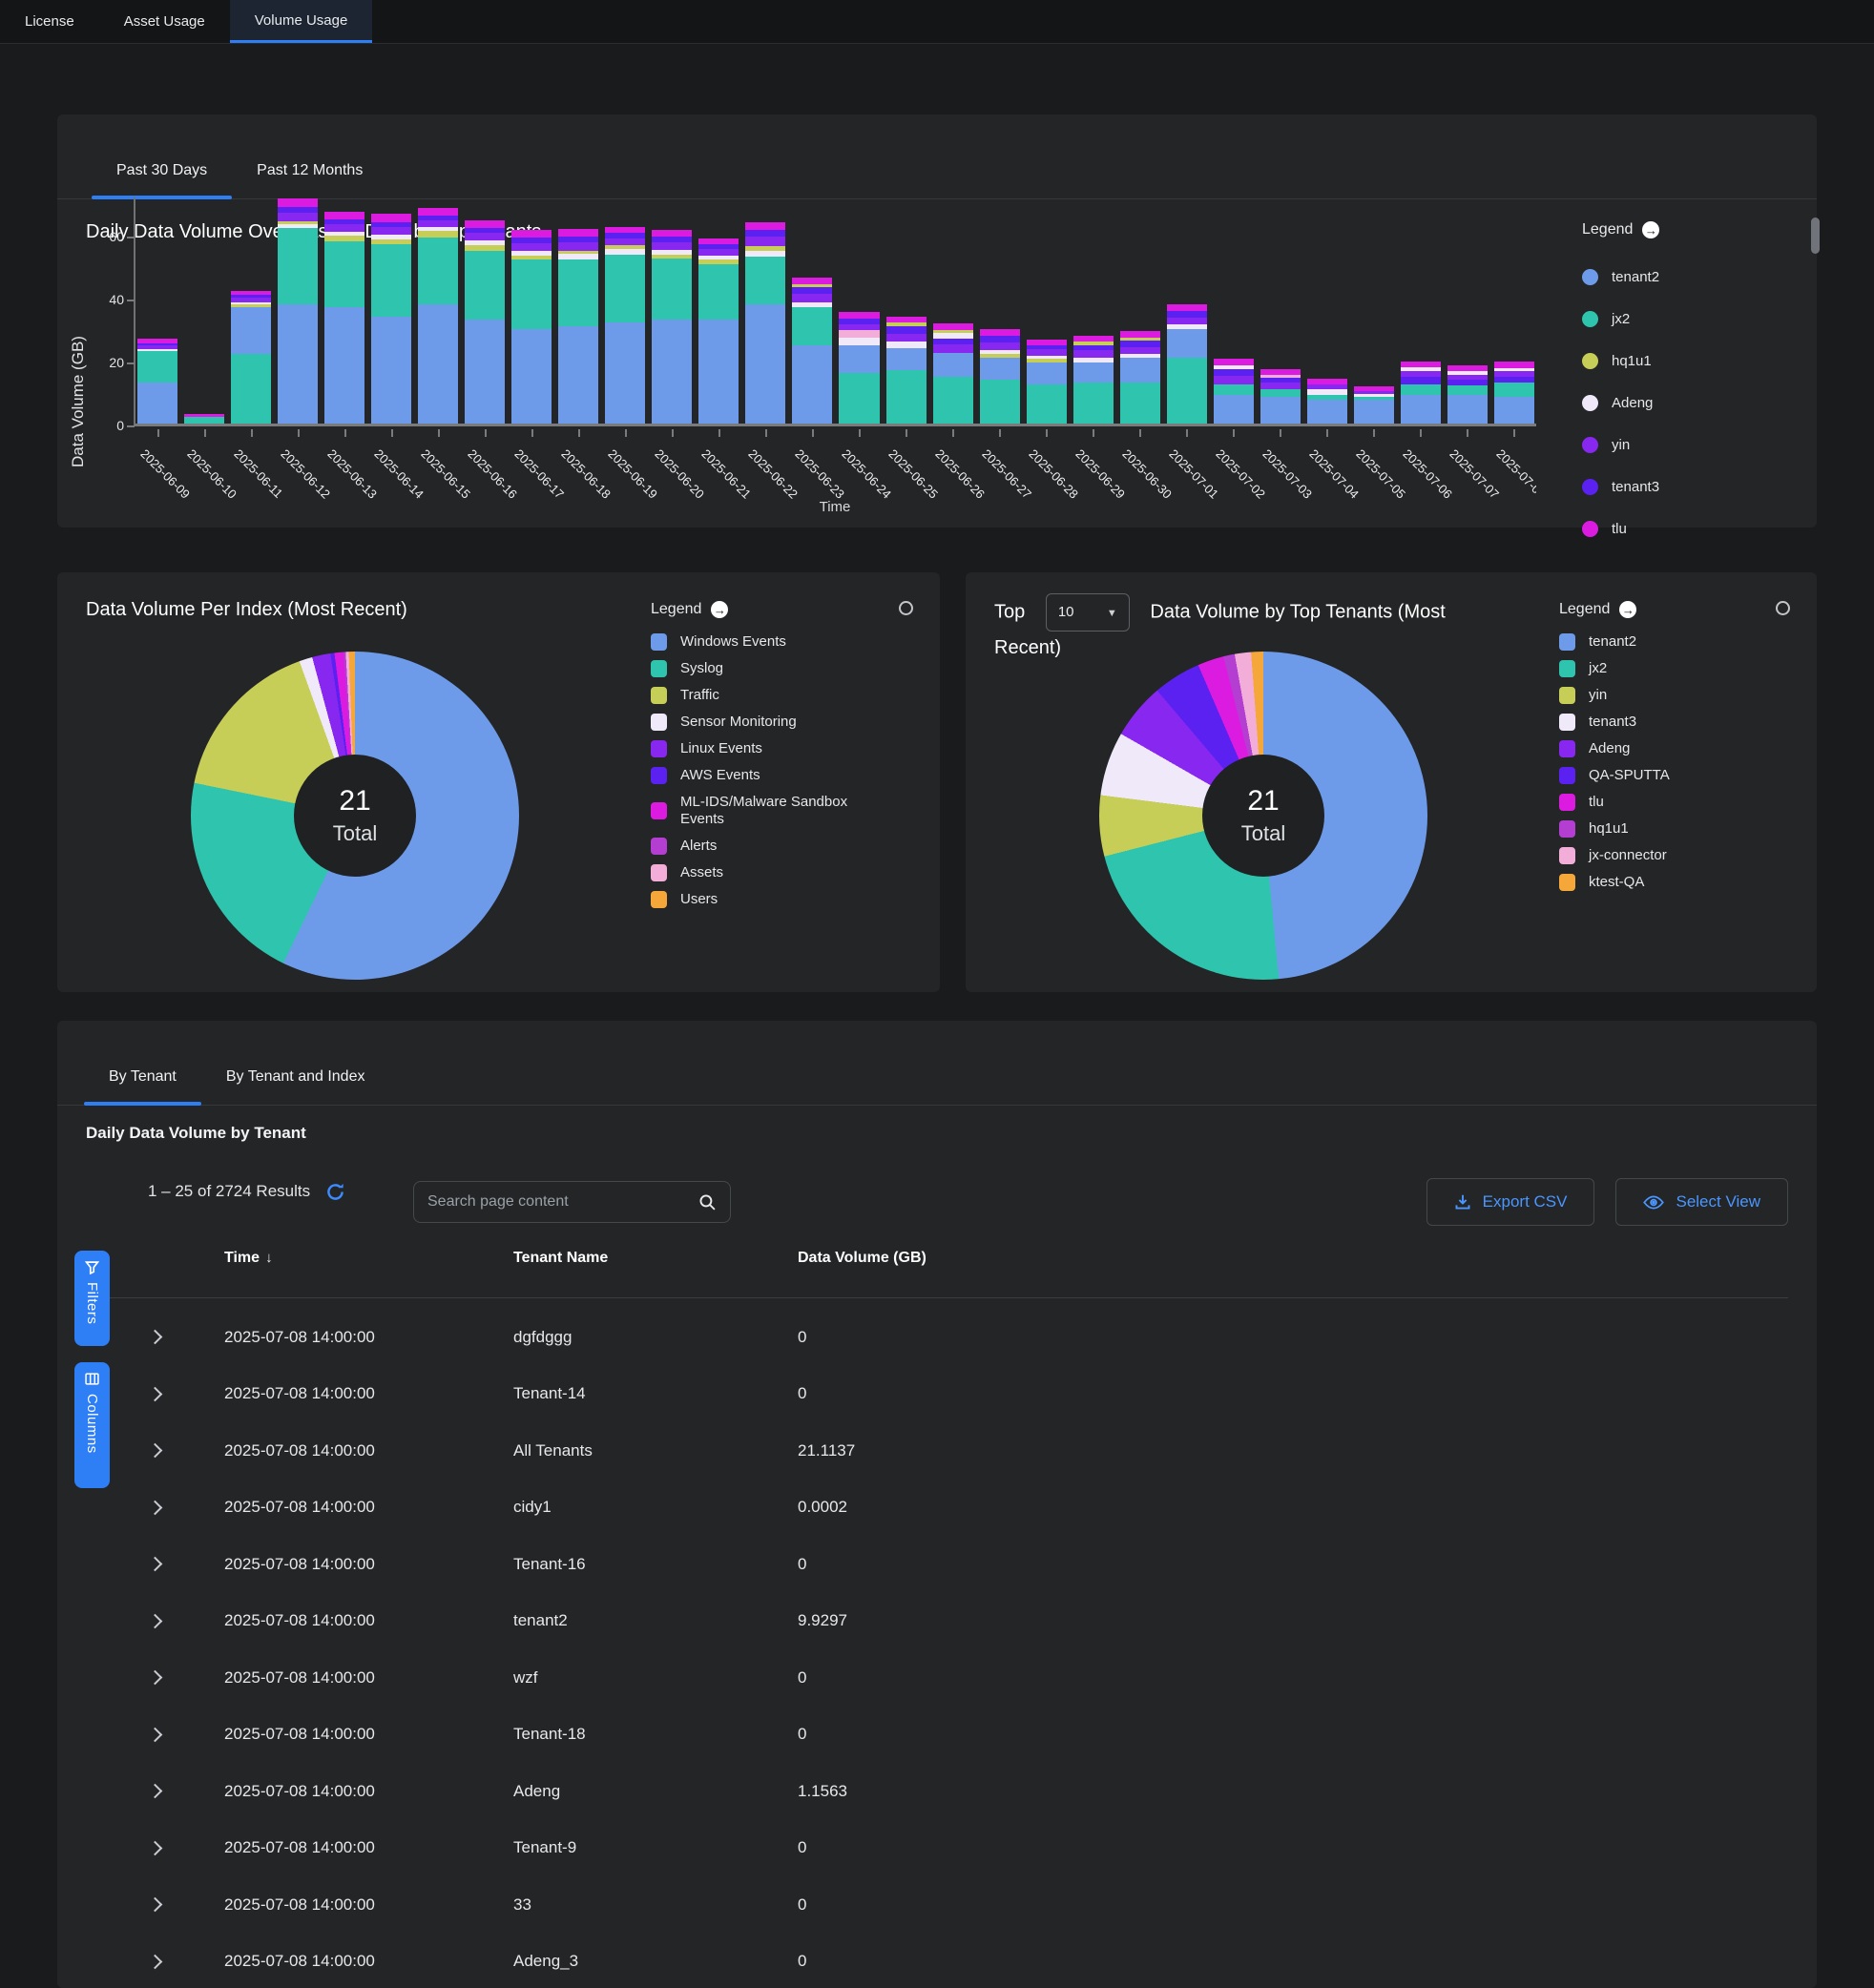 The image size is (1874, 1988). I want to click on x-tick-label: 2025-06-17, so click(538, 474).